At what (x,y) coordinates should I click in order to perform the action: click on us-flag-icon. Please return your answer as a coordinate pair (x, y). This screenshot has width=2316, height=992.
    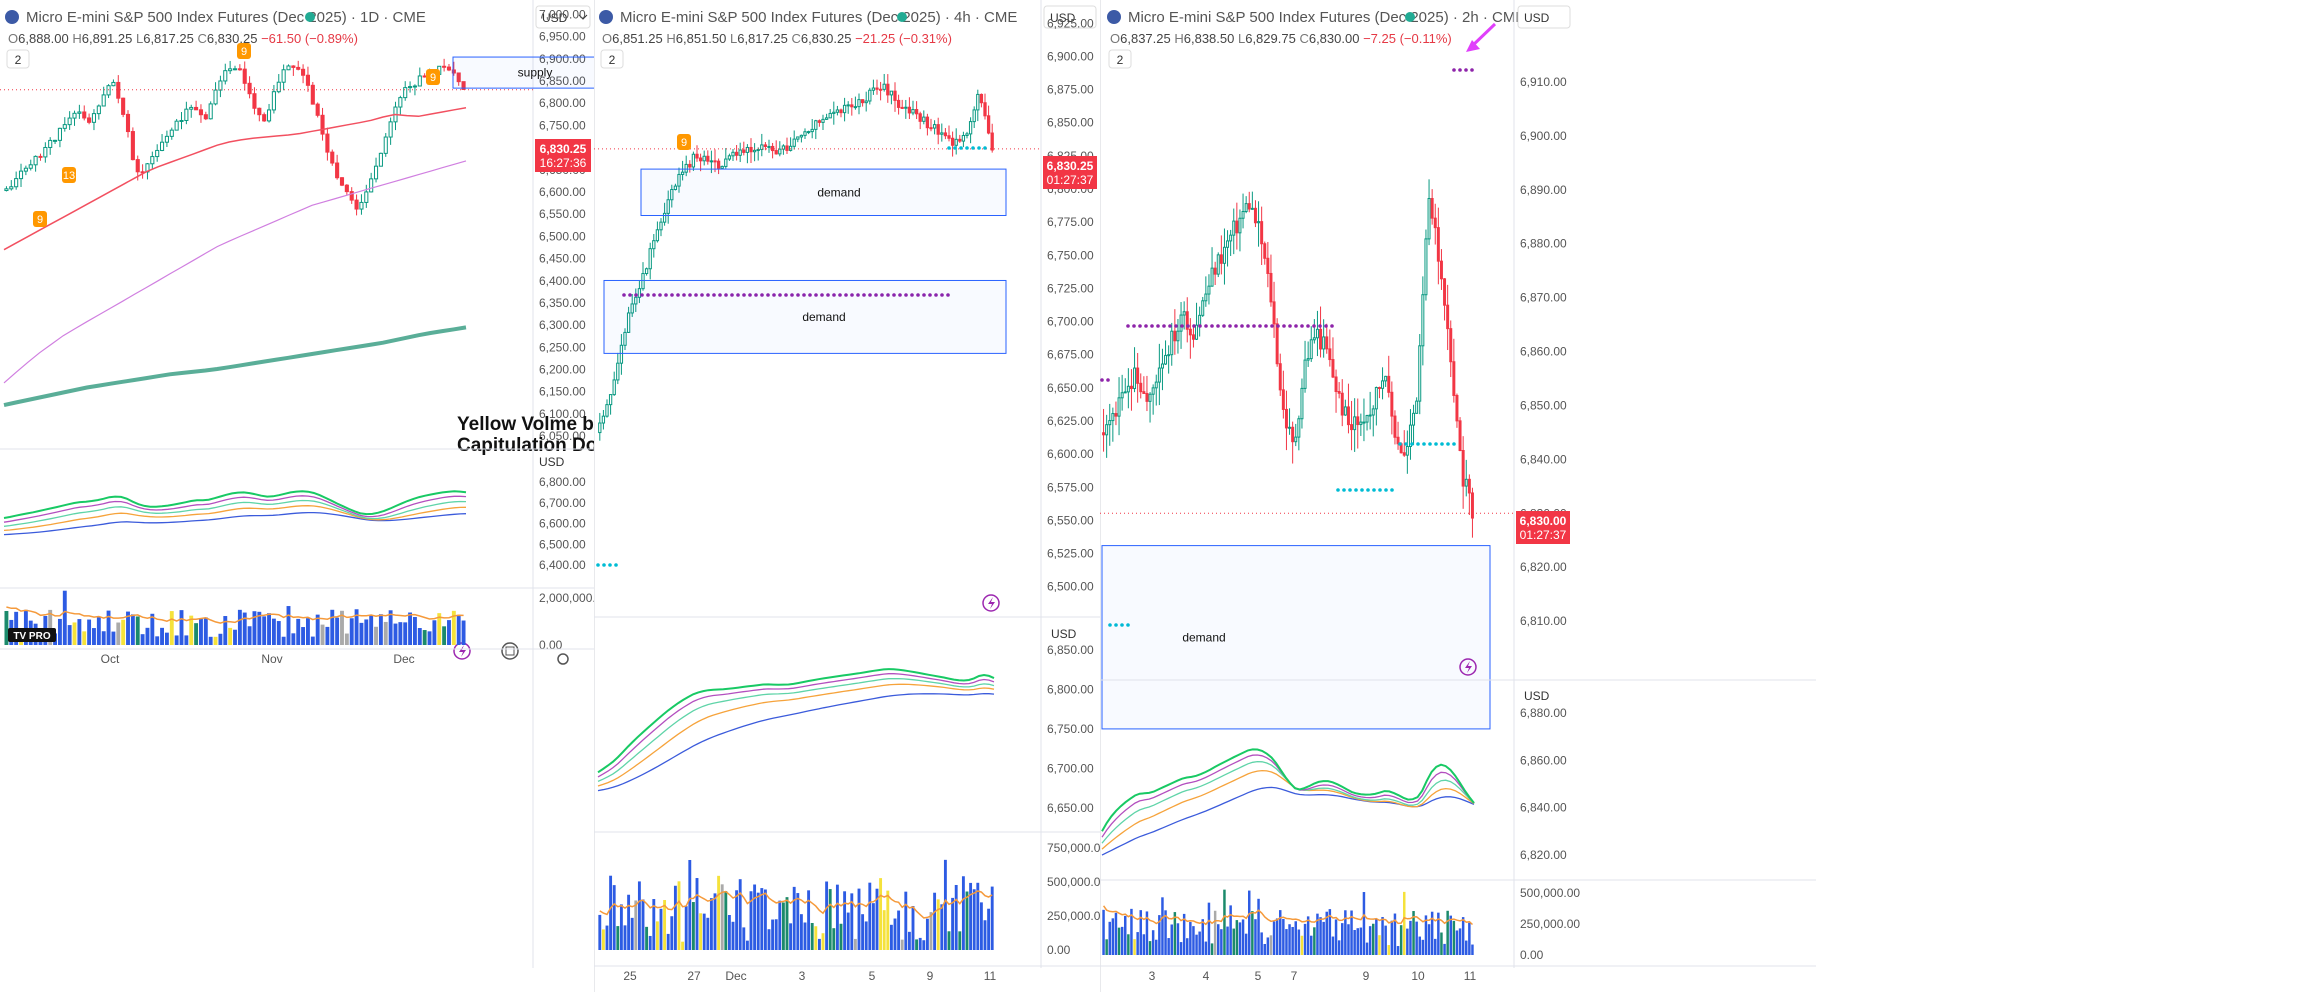
    Looking at the image, I should click on (1114, 17).